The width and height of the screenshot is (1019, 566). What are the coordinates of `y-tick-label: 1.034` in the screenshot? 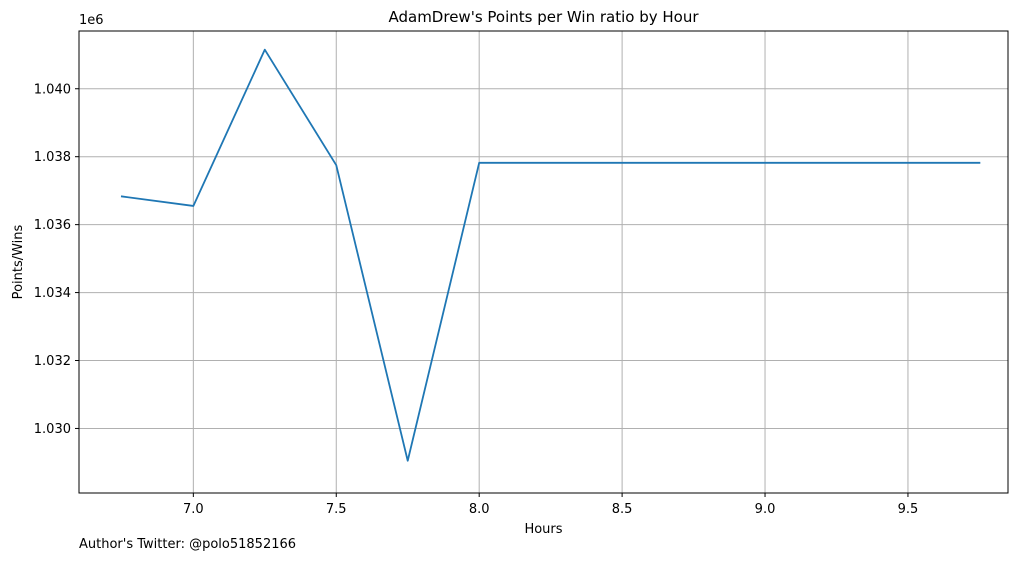 It's located at (52, 293).